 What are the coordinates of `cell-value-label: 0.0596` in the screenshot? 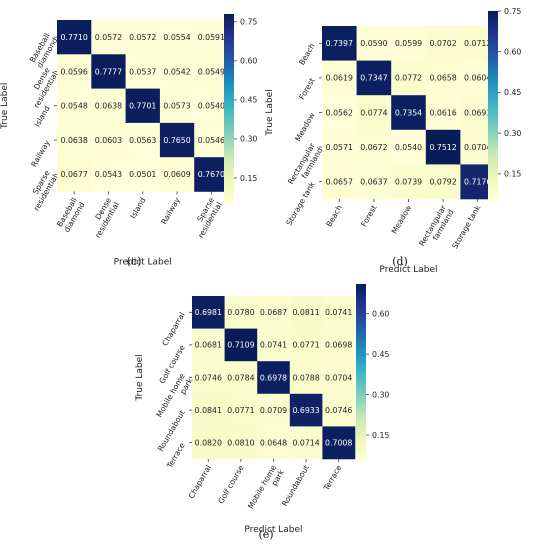 It's located at (74, 71).